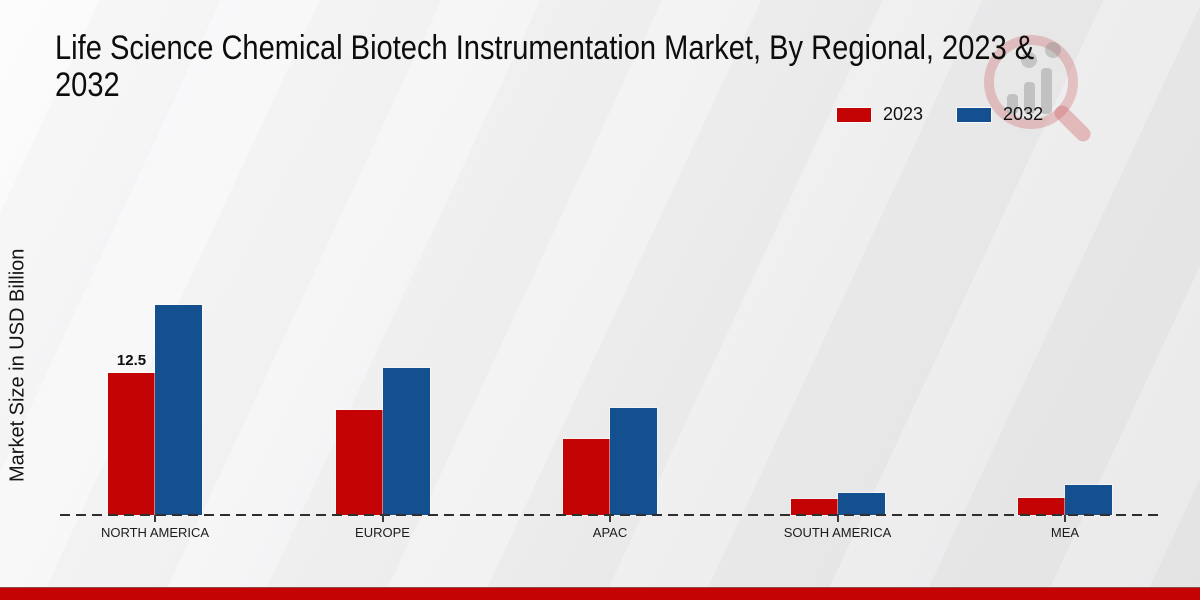  What do you see at coordinates (1046, 91) in the screenshot?
I see `logo-bar-large` at bounding box center [1046, 91].